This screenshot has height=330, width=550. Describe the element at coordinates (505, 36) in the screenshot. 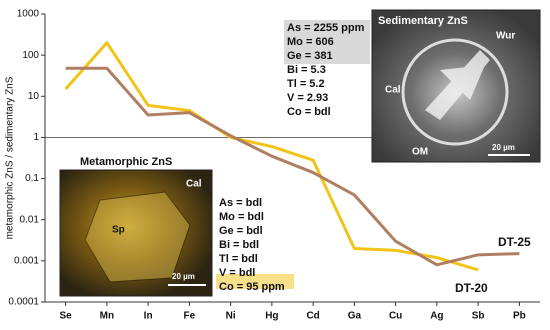

I see `inset-label: Wur` at that location.